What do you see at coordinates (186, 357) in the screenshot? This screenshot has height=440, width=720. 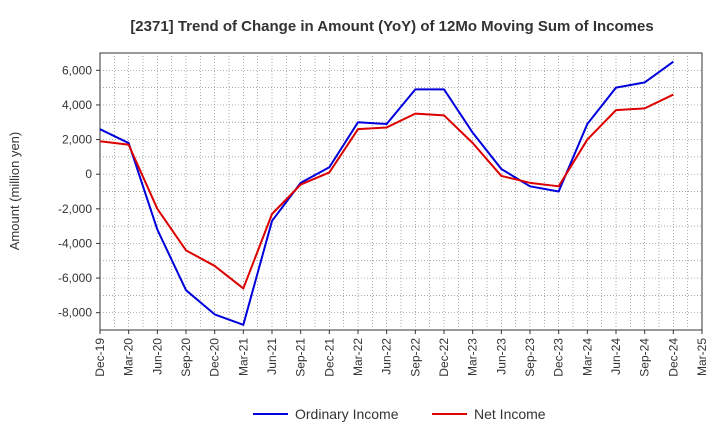 I see `x-tick-label: Sep-20` at bounding box center [186, 357].